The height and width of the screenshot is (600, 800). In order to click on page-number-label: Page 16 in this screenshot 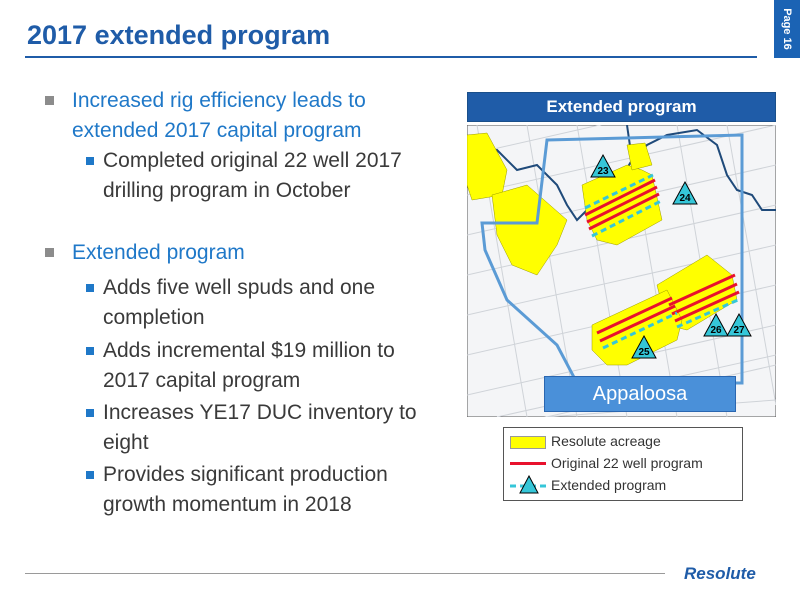, I will do `click(787, 29)`.